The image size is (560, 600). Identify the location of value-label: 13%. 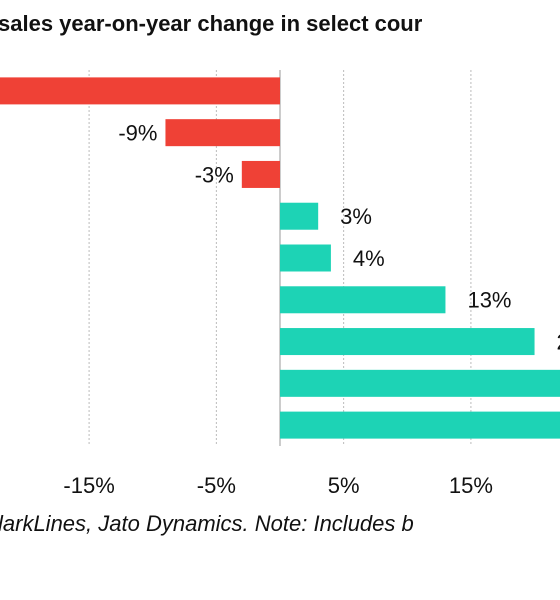
(489, 300).